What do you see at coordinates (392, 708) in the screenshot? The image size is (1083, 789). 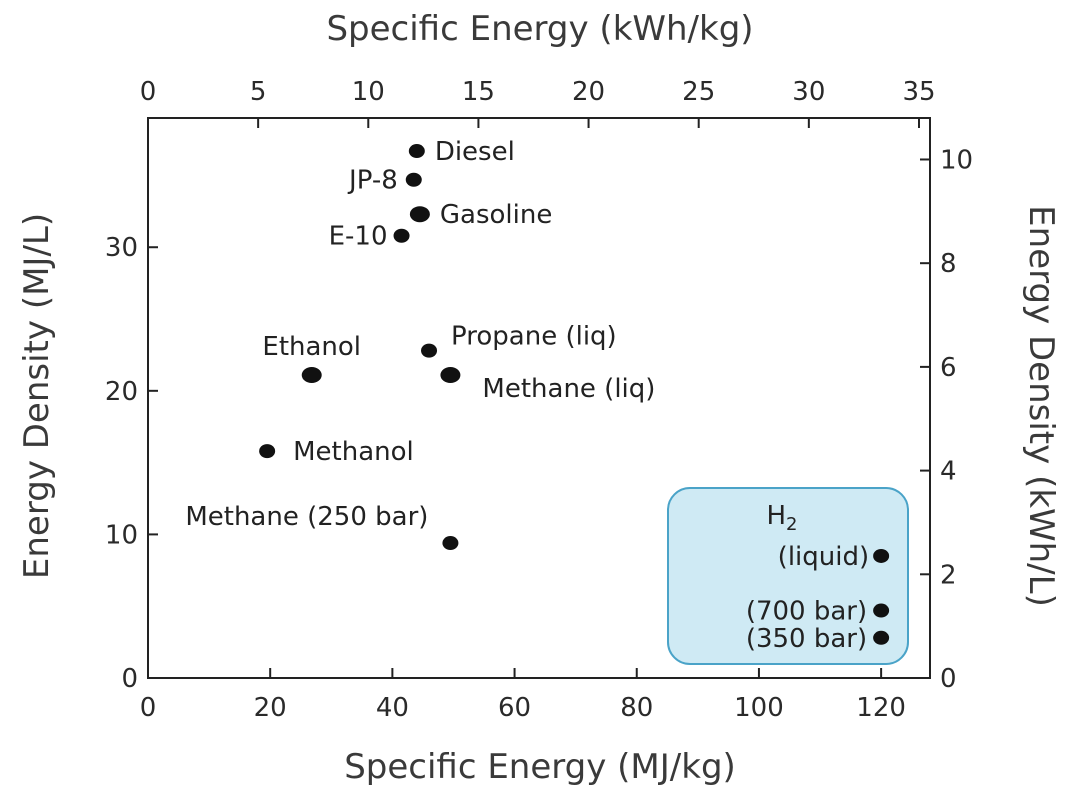 I see `x-tick-label-2: 40` at bounding box center [392, 708].